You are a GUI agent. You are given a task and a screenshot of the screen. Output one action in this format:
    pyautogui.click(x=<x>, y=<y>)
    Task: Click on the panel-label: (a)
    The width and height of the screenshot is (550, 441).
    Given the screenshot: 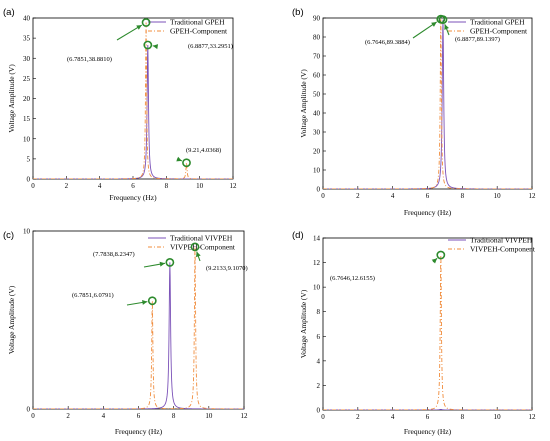 What is the action you would take?
    pyautogui.click(x=9, y=12)
    